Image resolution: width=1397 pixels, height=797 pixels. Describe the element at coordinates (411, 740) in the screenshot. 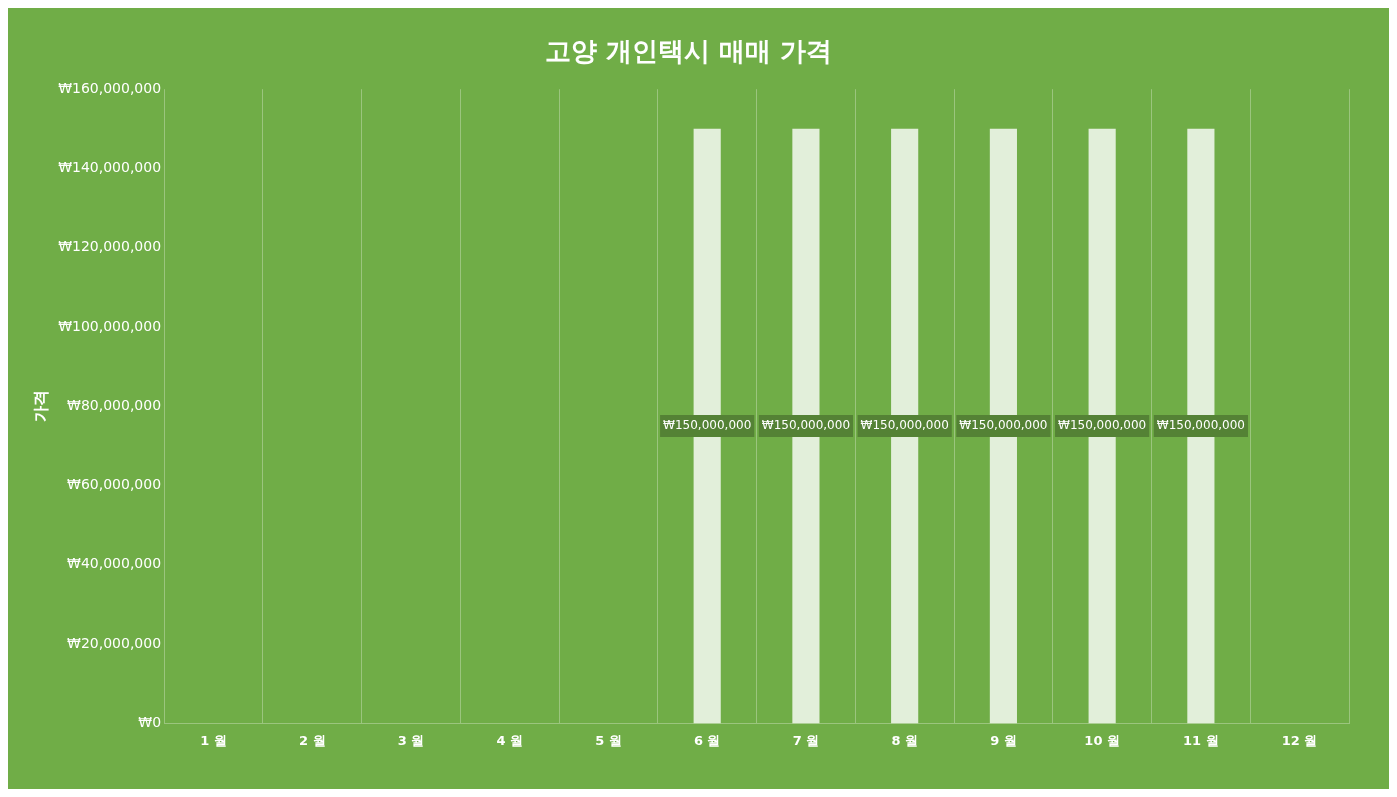

I see `x-tick-label: 3 월` at that location.